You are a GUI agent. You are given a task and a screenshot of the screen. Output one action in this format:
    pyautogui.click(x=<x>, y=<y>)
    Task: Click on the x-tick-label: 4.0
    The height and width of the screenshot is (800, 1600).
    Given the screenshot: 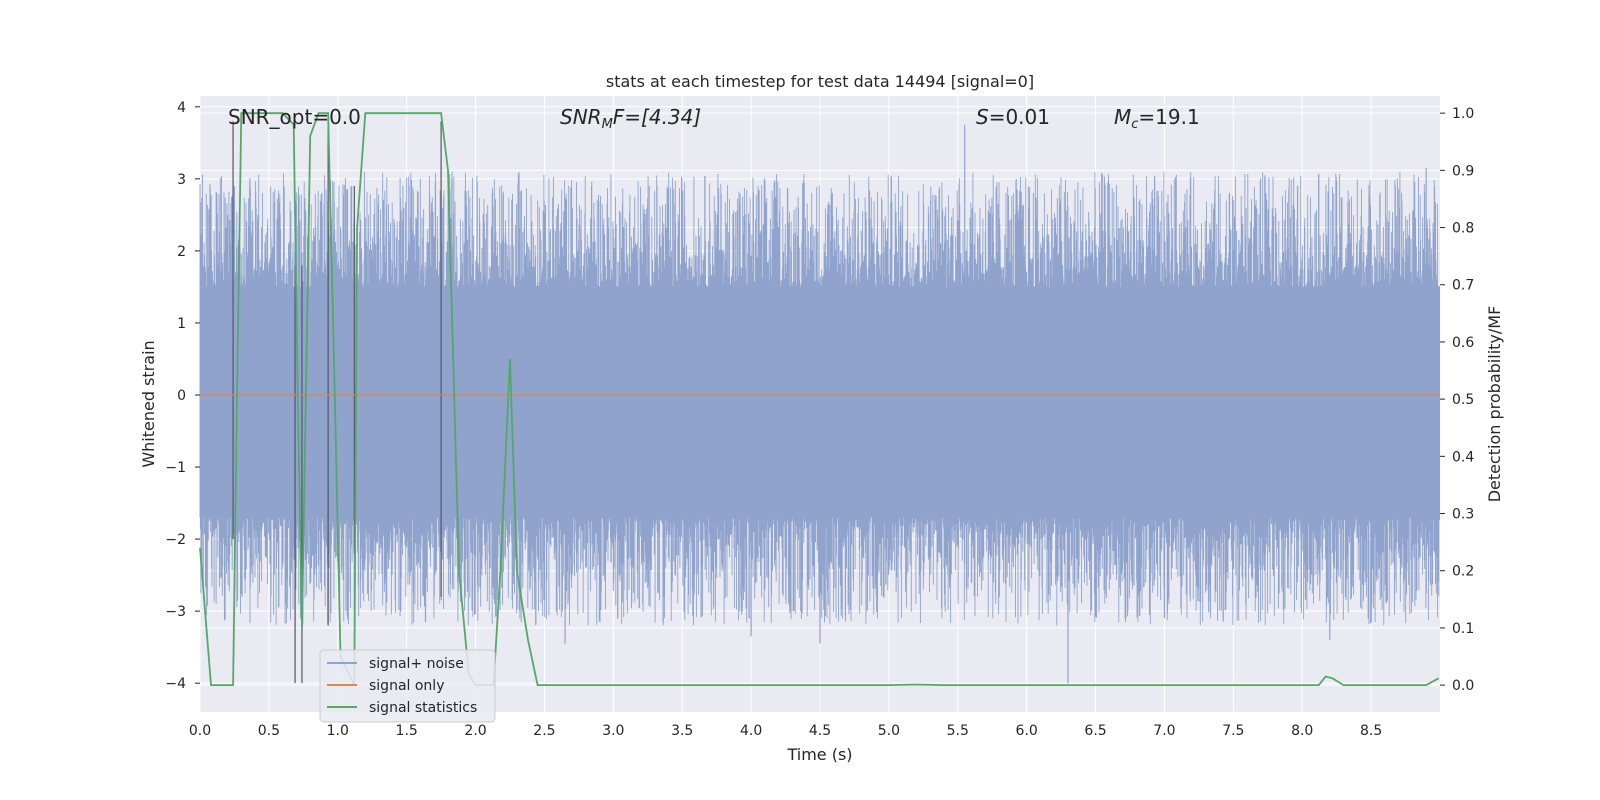 What is the action you would take?
    pyautogui.click(x=751, y=731)
    